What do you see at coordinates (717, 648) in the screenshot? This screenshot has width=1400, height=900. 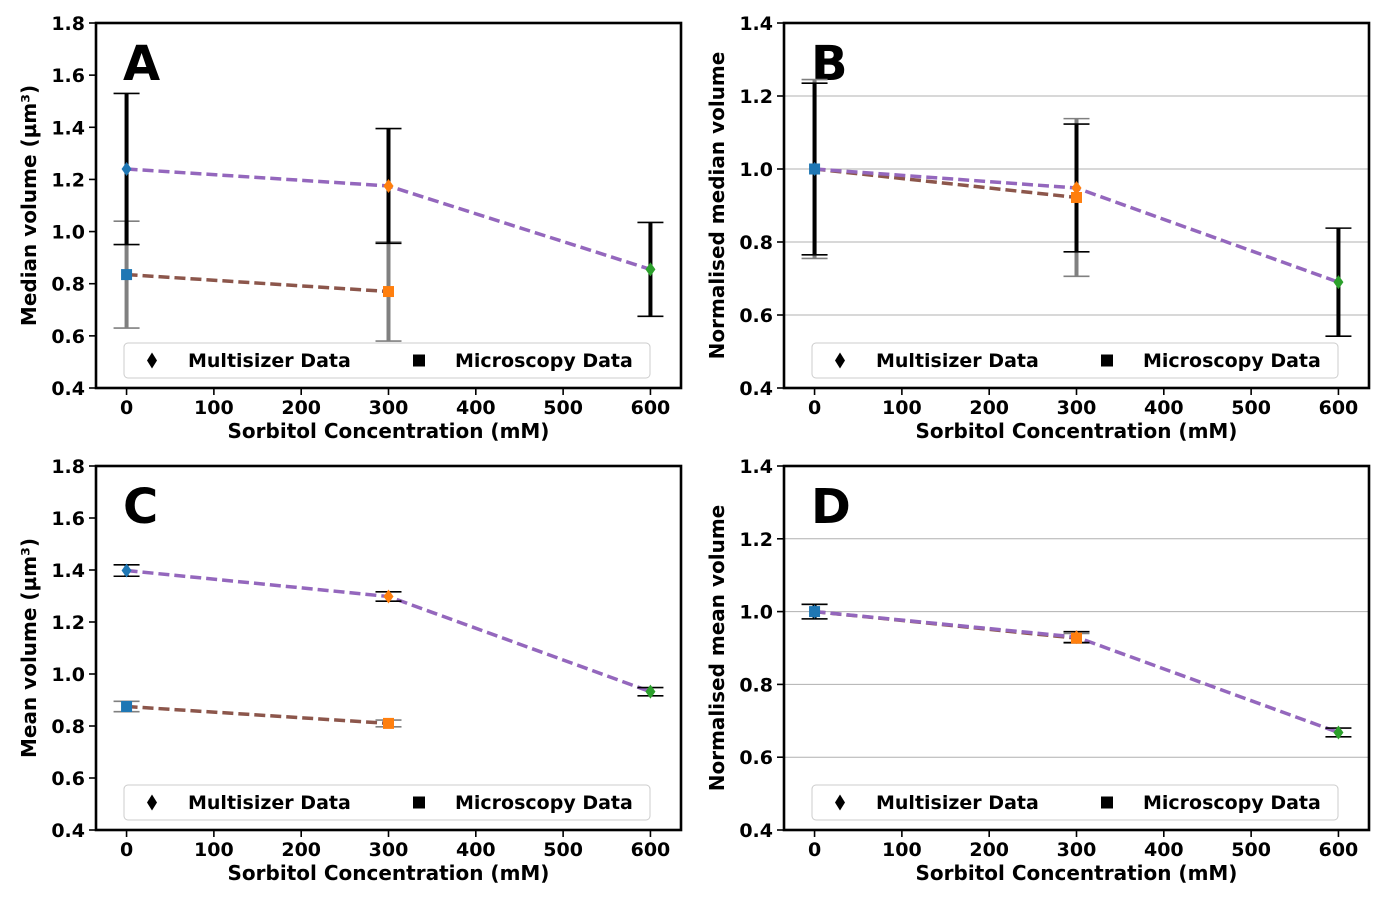 I see `y-axis-label: Normalised mean volume` at bounding box center [717, 648].